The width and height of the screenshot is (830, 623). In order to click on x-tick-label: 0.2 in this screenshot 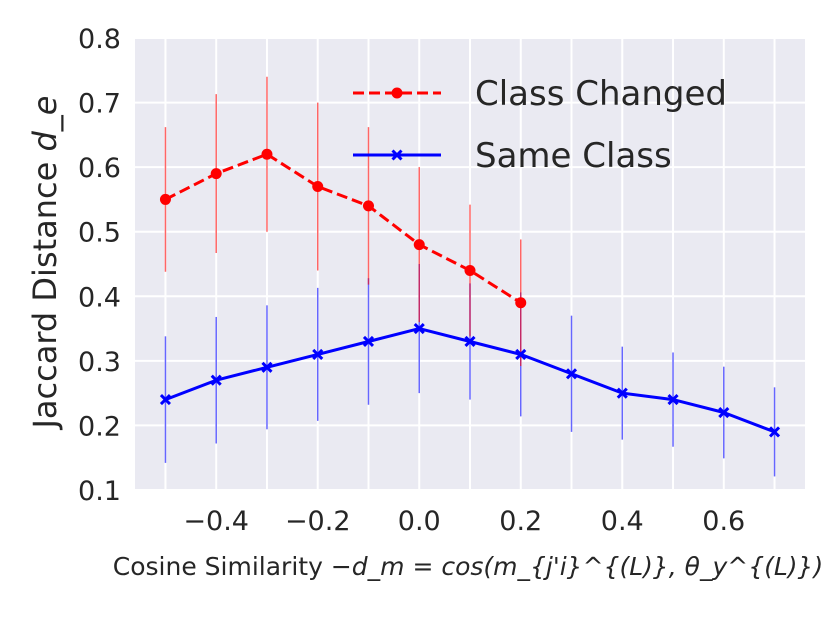, I will do `click(520, 521)`.